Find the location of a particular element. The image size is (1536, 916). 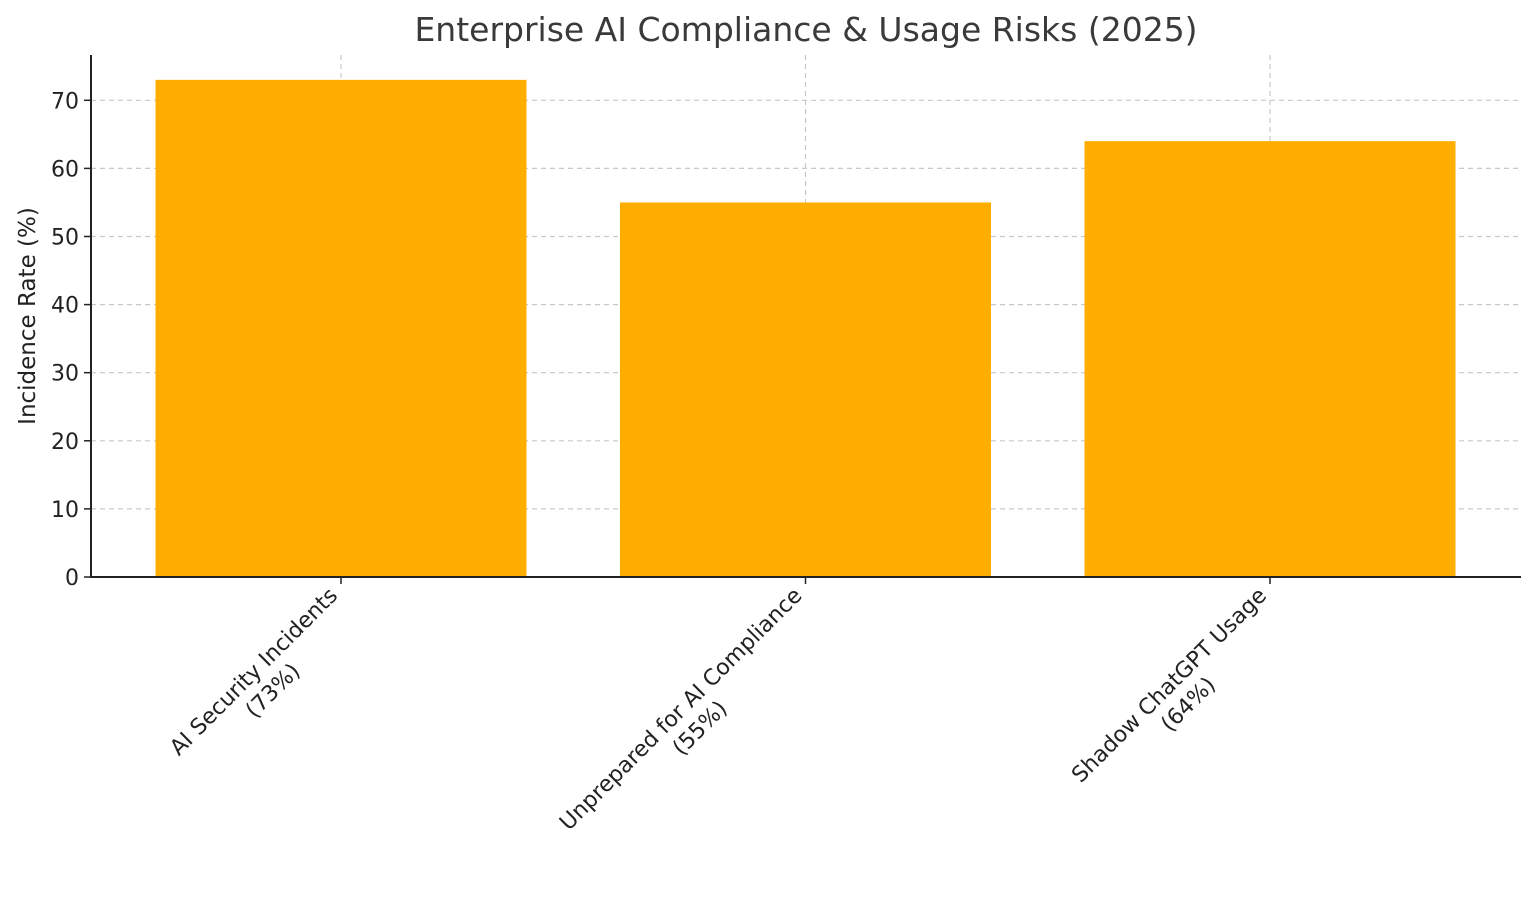

y-tick-label: 50 is located at coordinates (65, 237).